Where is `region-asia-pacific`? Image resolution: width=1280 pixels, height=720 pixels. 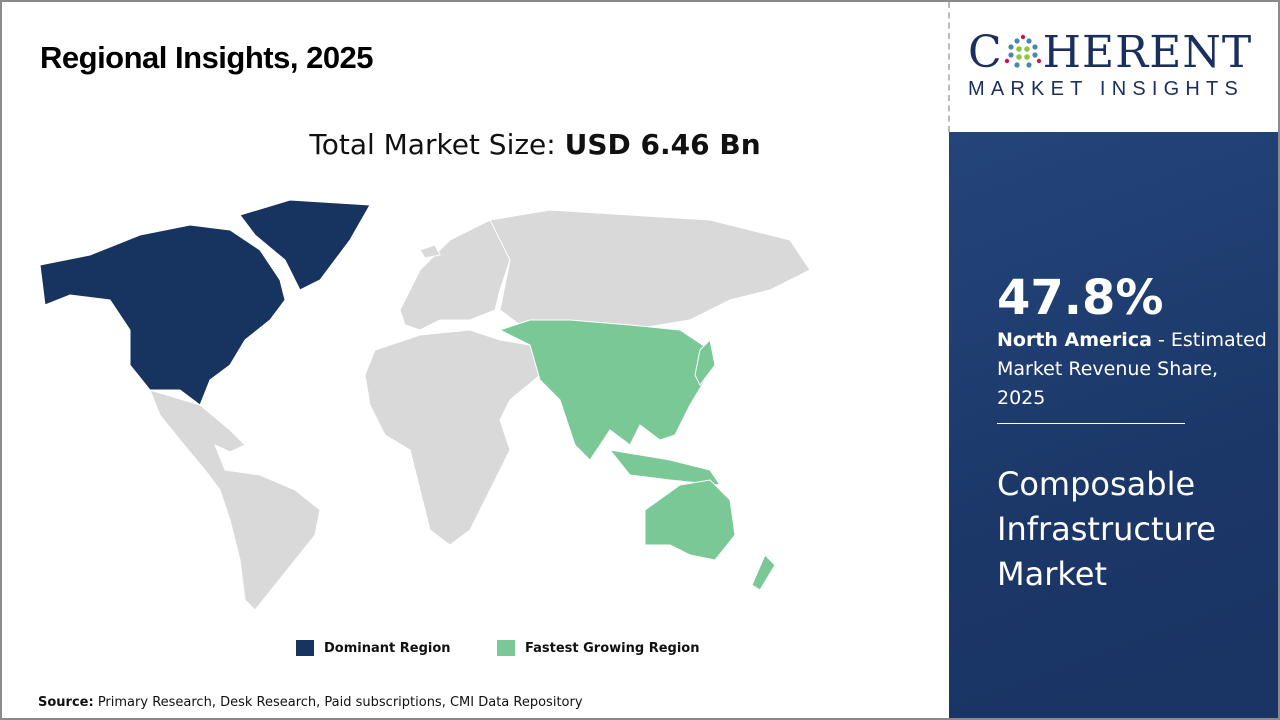 region-asia-pacific is located at coordinates (604, 390).